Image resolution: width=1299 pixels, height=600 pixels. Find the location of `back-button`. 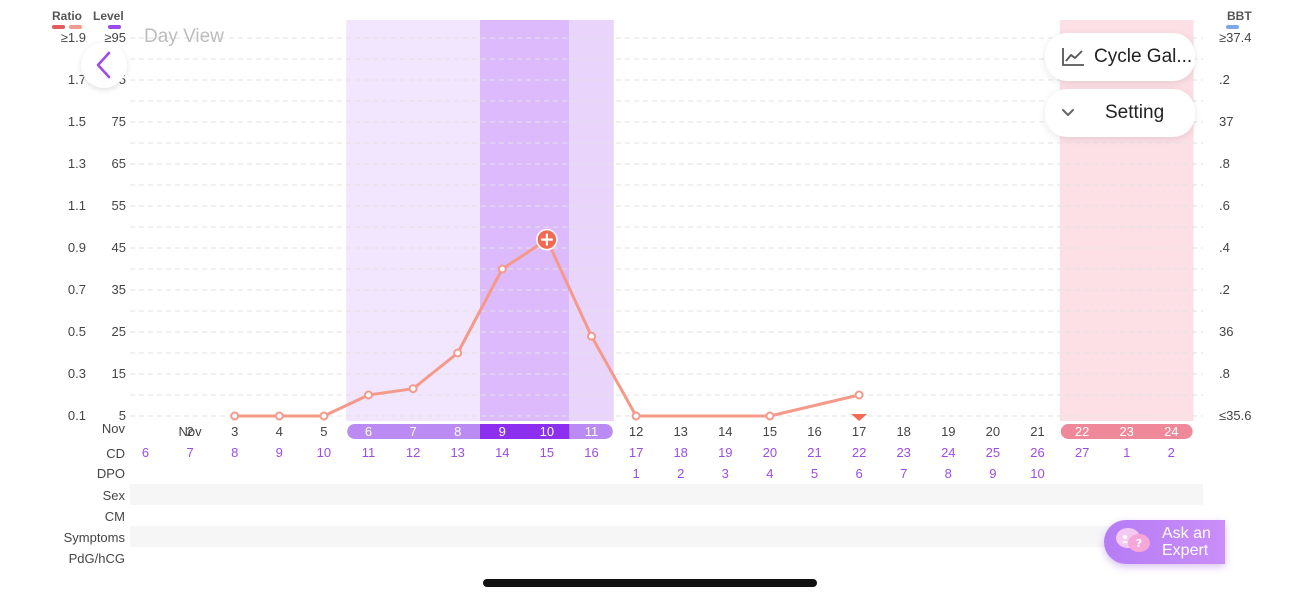

back-button is located at coordinates (104, 65).